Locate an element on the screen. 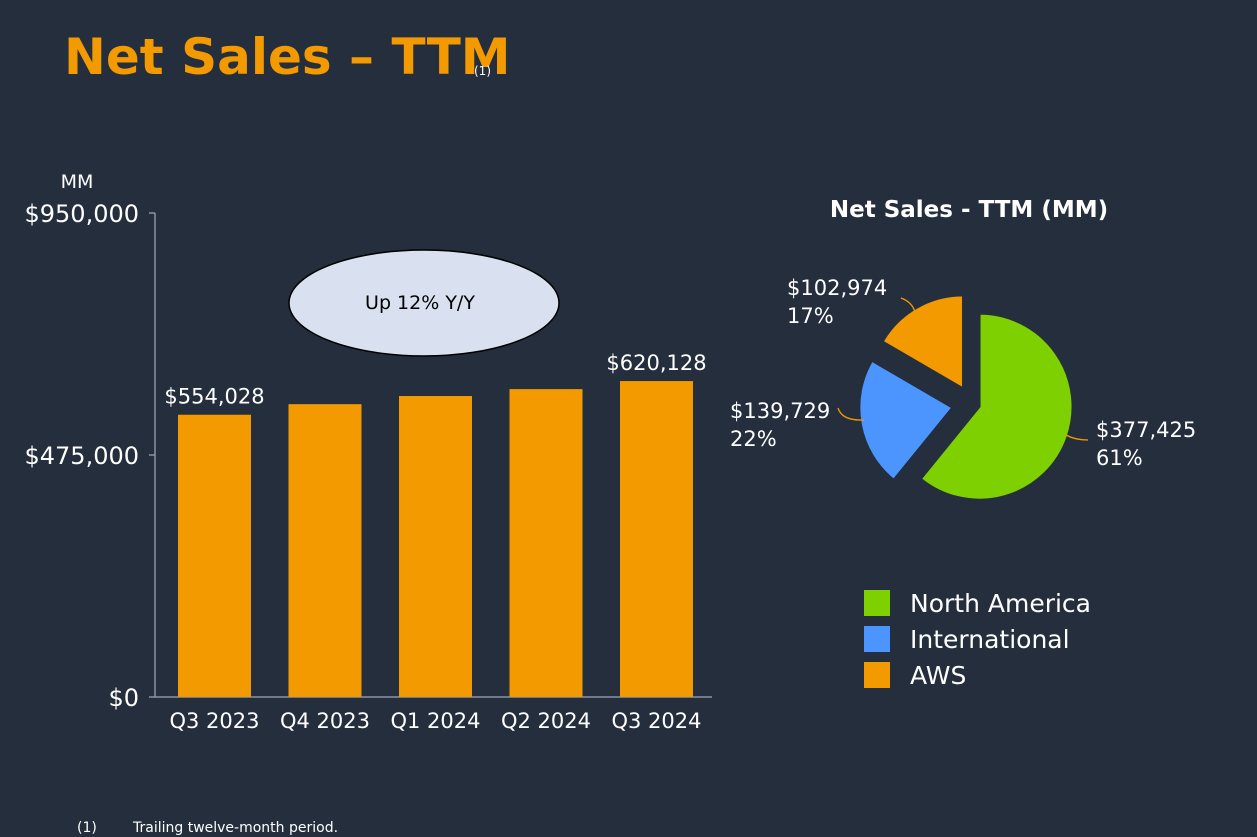 This screenshot has width=1257, height=837. legend-swatch-aws is located at coordinates (877, 675).